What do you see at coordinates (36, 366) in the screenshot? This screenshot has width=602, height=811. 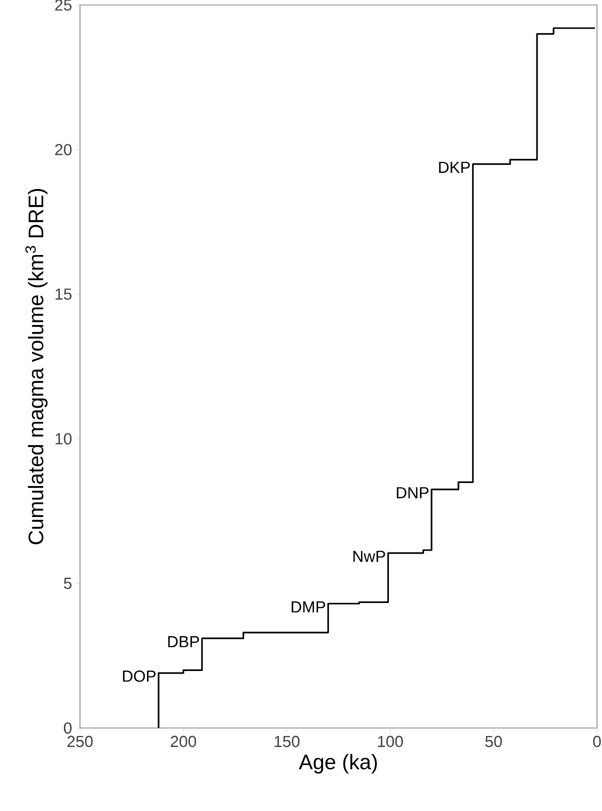 I see `y-axis-title: Cumulated magma volume (km$^{3}$ DRE)` at bounding box center [36, 366].